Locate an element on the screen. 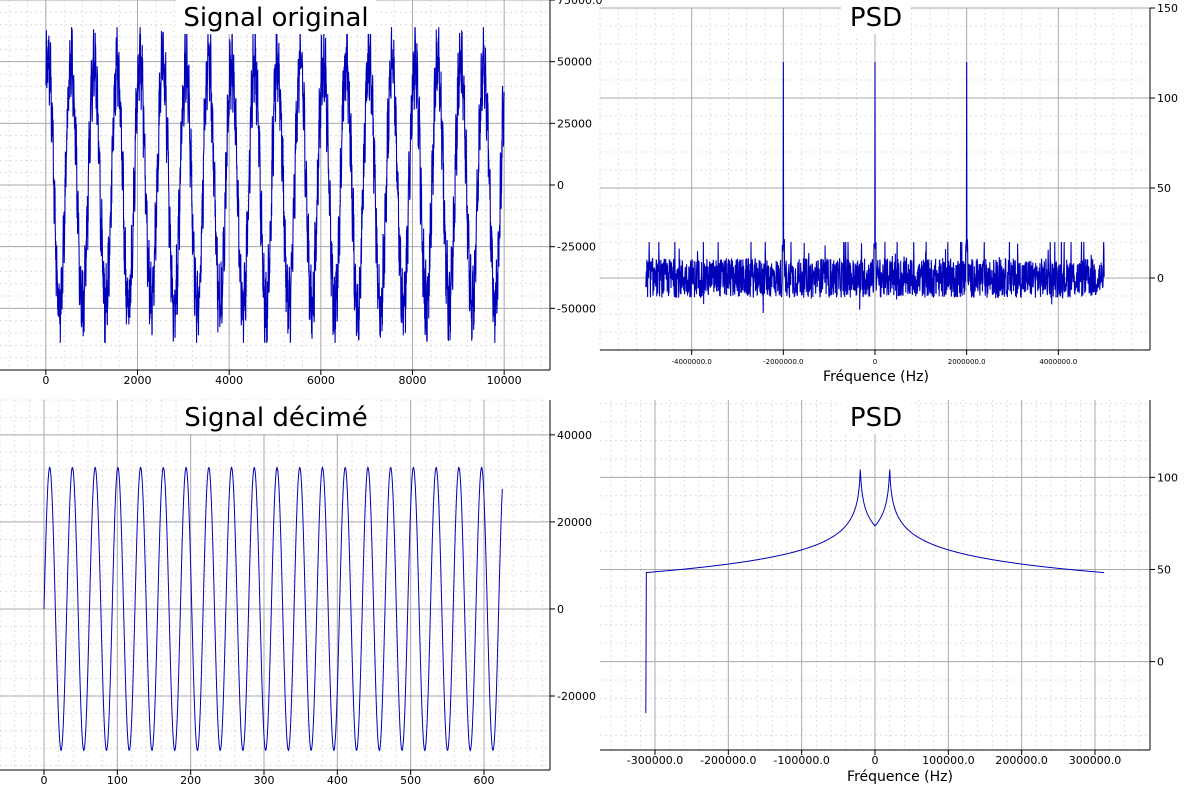 The image size is (1200, 800). x-tick-label: 6000 is located at coordinates (321, 380).